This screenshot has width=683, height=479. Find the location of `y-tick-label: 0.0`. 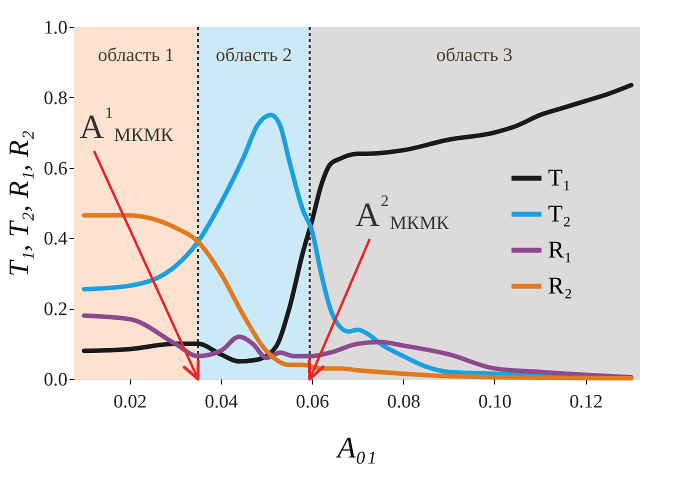

y-tick-label: 0.0 is located at coordinates (56, 380).